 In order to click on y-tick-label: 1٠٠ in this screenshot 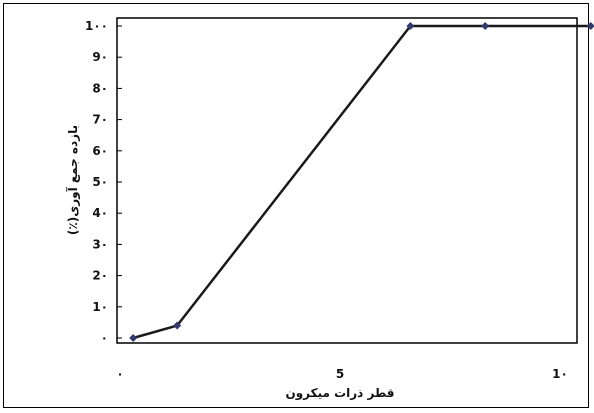, I will do `click(96, 26)`.